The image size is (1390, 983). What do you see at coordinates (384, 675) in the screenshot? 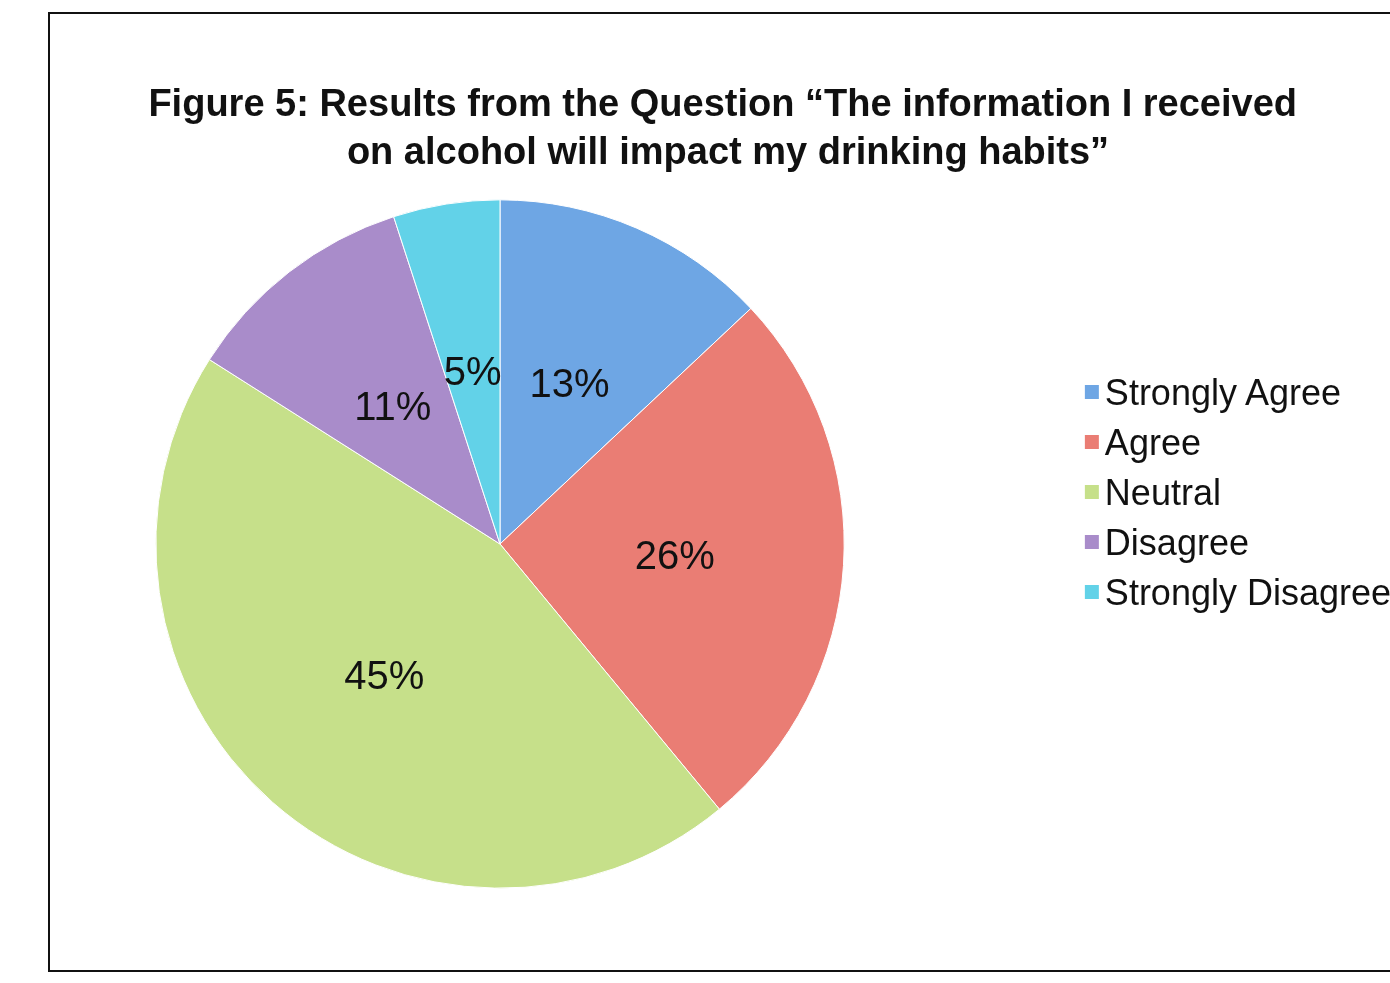
I see `data-label: 45%` at bounding box center [384, 675].